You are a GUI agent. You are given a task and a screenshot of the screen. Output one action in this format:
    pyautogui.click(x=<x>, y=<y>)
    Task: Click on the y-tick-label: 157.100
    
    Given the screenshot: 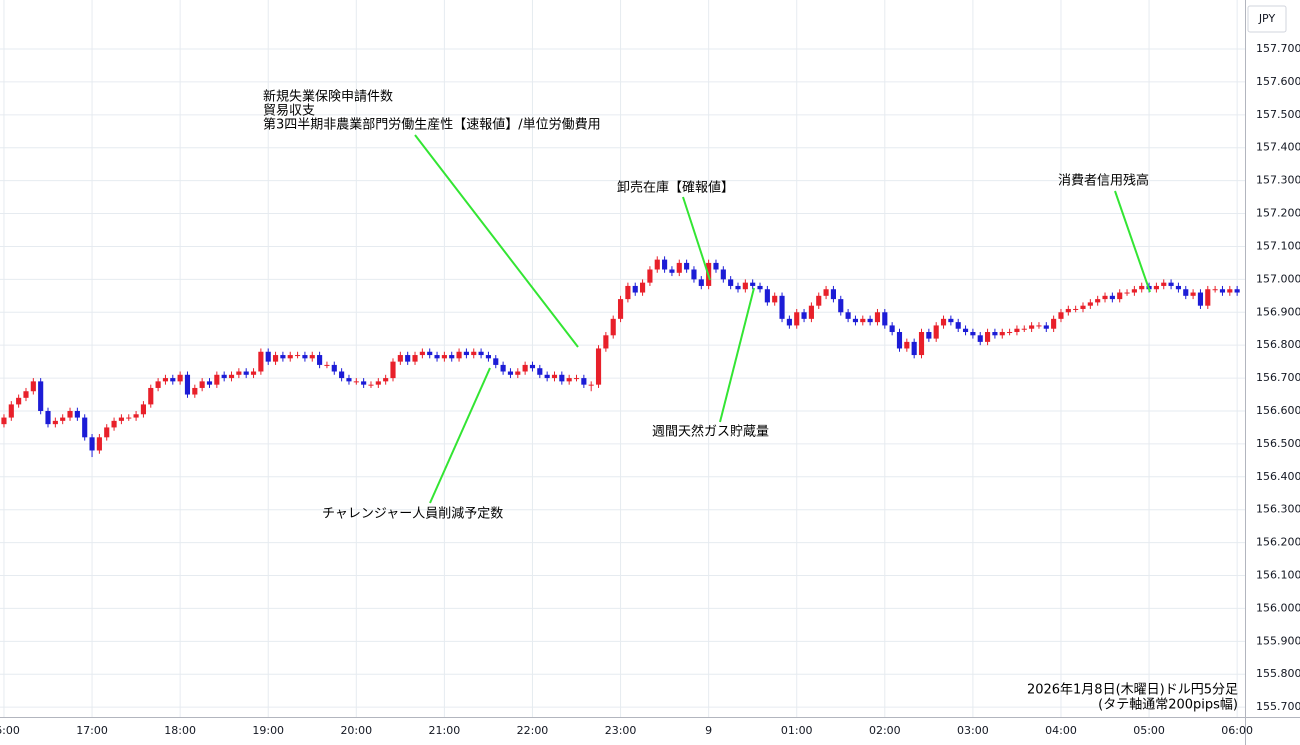 What is the action you would take?
    pyautogui.click(x=1278, y=245)
    